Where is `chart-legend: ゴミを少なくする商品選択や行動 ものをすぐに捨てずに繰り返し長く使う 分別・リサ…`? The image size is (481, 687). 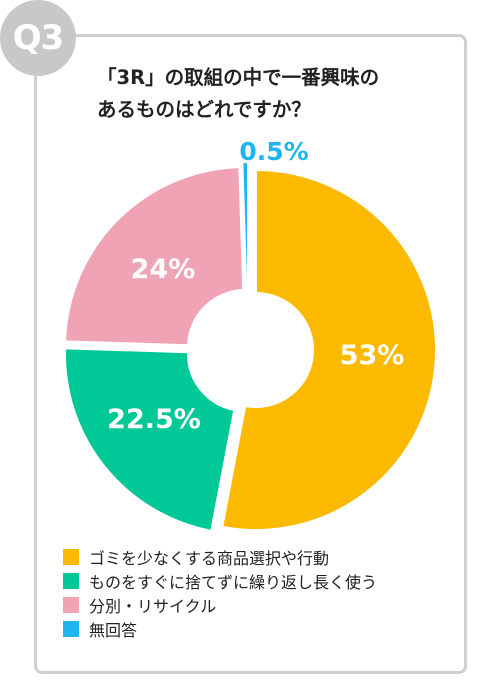
chart-legend: ゴミを少なくする商品選択や行動 ものをすぐに捨てずに繰り返し長く使う 分別・リサ… is located at coordinates (220, 593).